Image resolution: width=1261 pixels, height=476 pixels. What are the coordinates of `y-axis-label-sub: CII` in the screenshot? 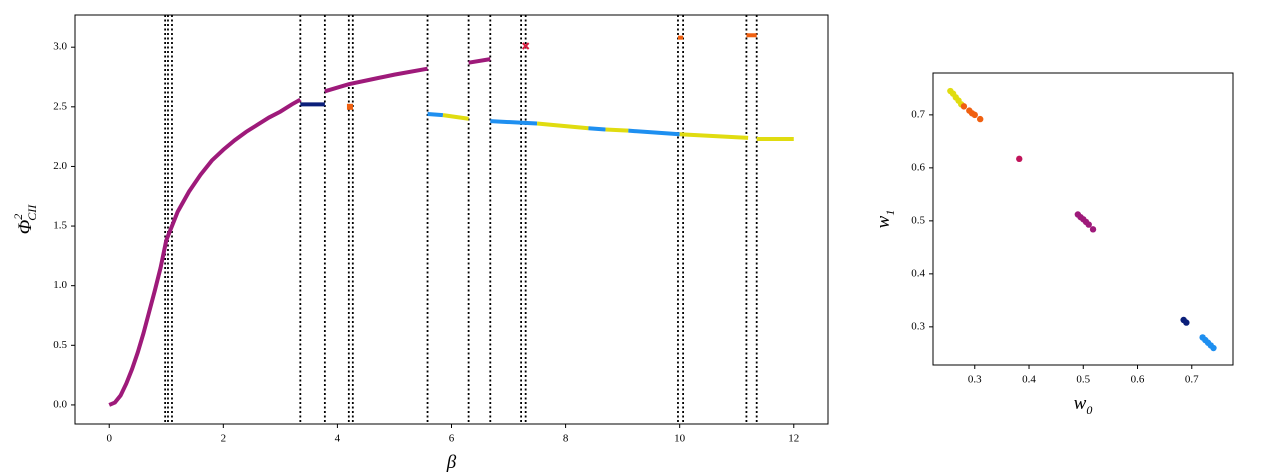 It's located at (32, 212).